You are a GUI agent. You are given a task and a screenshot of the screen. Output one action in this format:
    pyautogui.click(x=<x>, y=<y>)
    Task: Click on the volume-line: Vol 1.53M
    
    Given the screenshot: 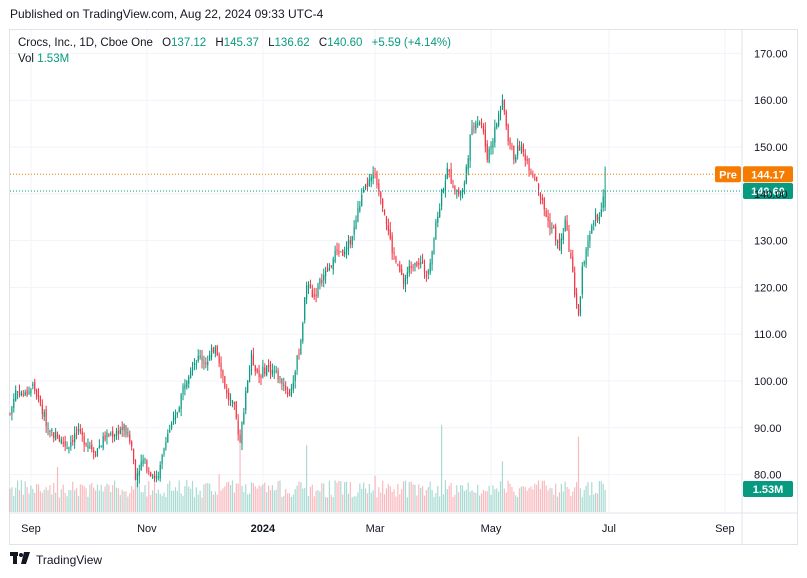 What is the action you would take?
    pyautogui.click(x=234, y=59)
    